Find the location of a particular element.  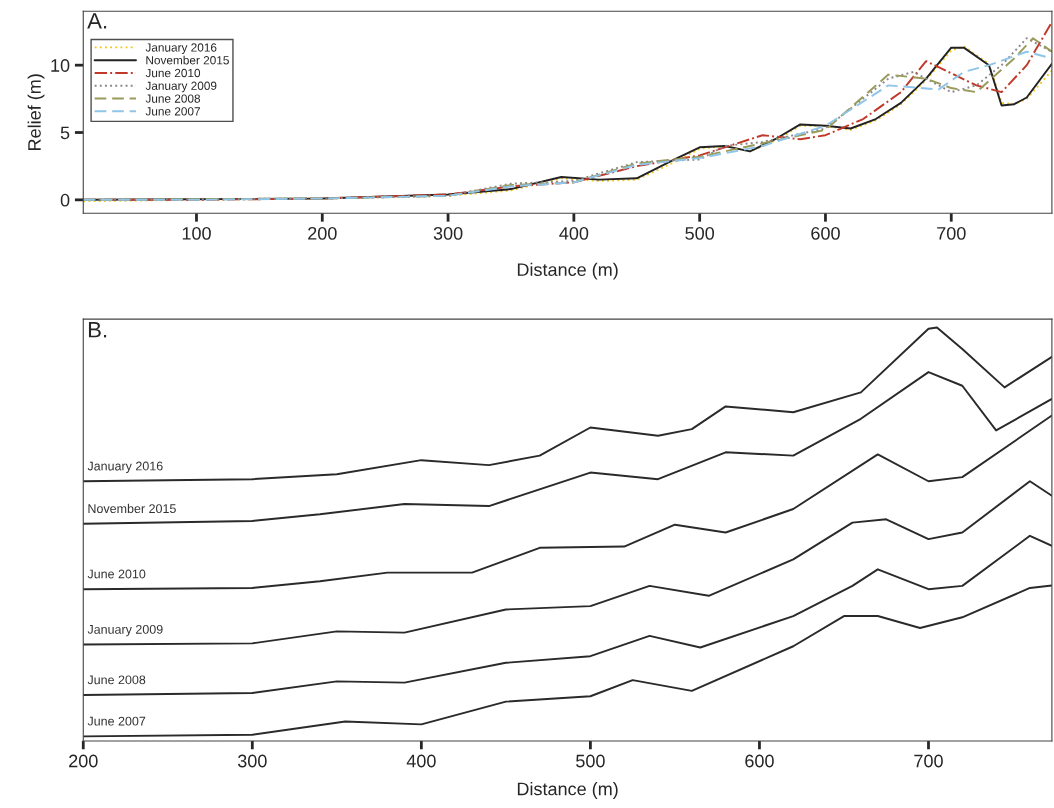

y-tick-label: 5 is located at coordinates (65, 133).